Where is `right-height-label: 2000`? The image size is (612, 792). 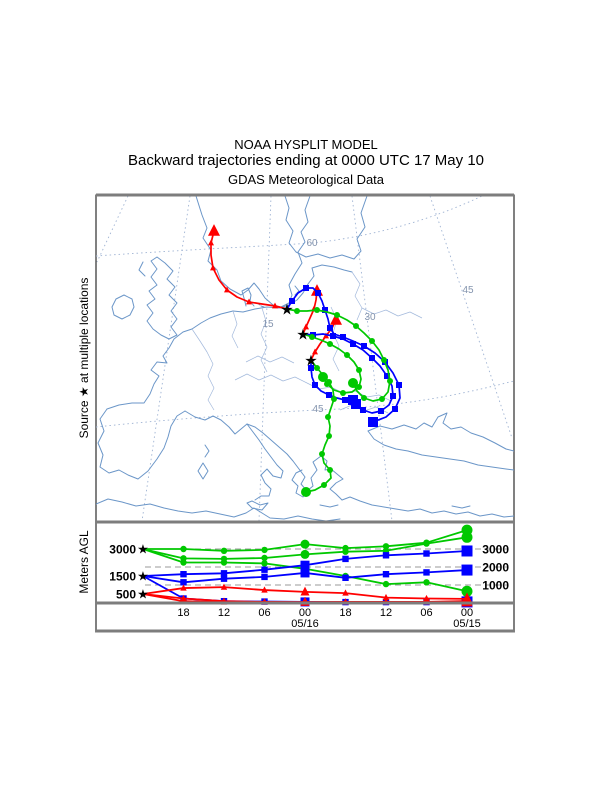
right-height-label: 2000 is located at coordinates (495, 567).